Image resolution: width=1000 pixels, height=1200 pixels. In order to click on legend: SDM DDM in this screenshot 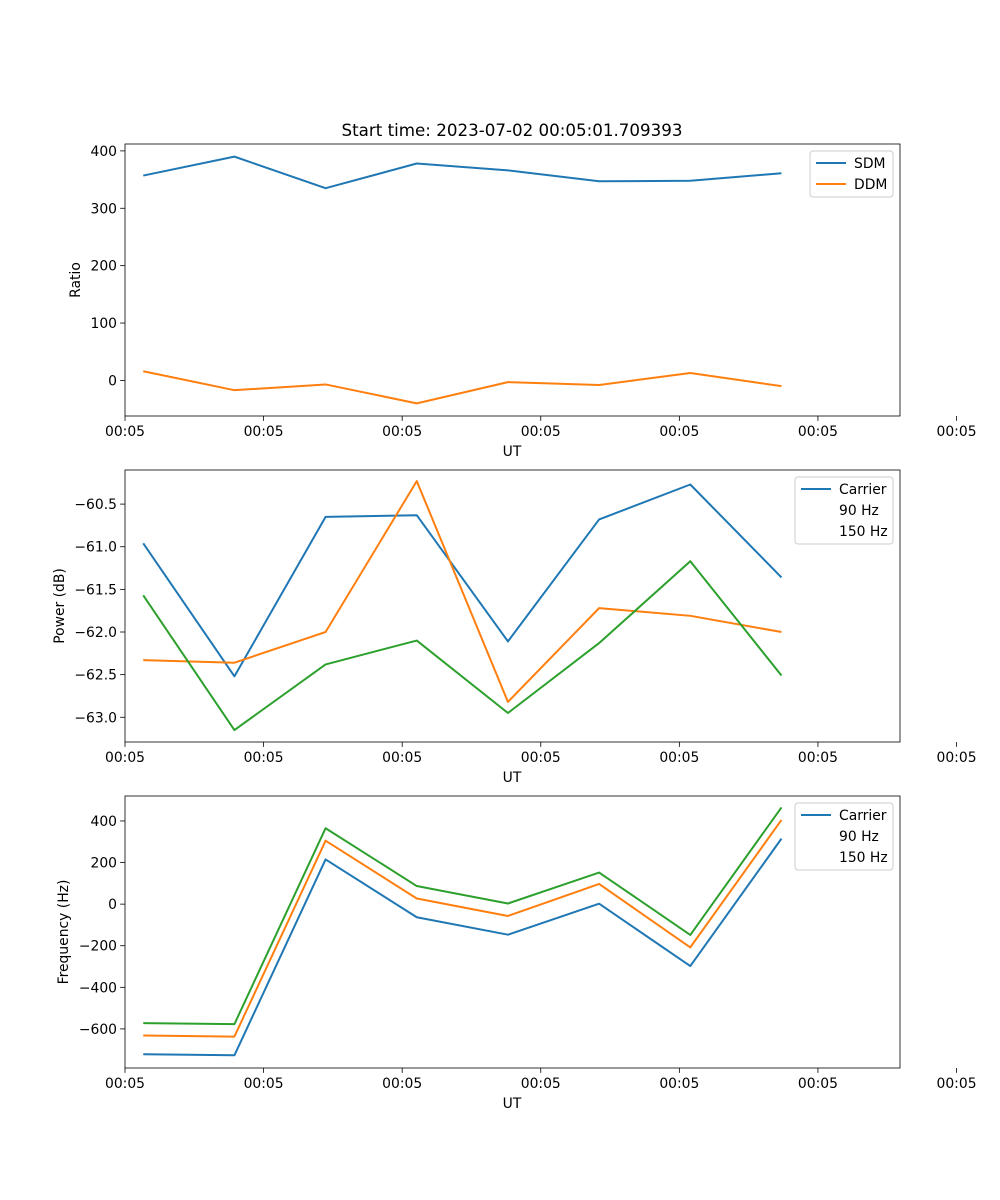, I will do `click(851, 174)`.